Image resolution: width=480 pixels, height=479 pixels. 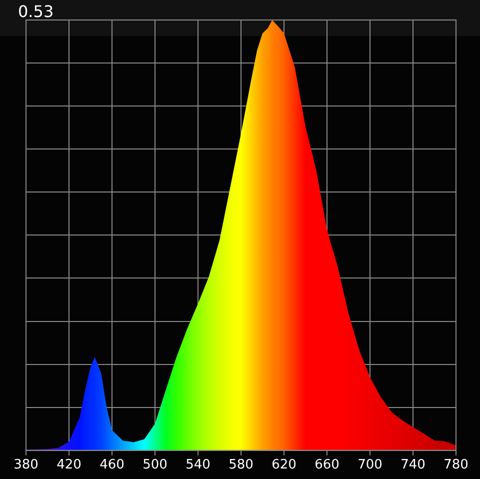 I want to click on x-tick-label: 620, so click(x=284, y=465).